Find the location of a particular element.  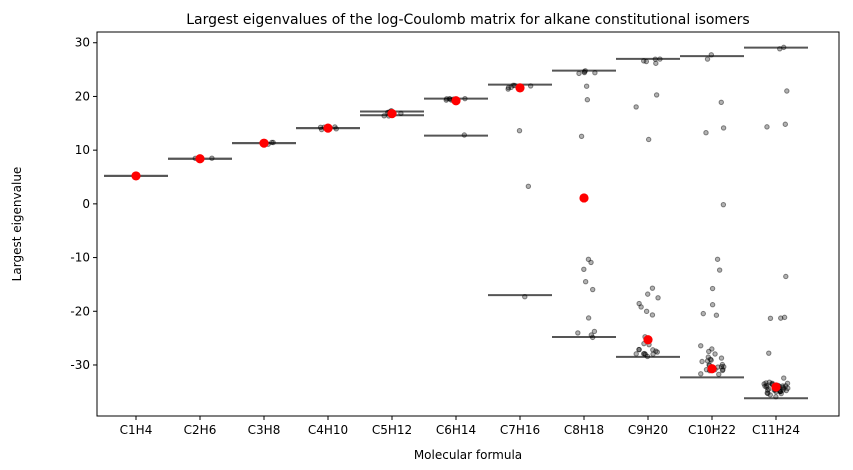

y-tick-label: -10 is located at coordinates (80, 258).